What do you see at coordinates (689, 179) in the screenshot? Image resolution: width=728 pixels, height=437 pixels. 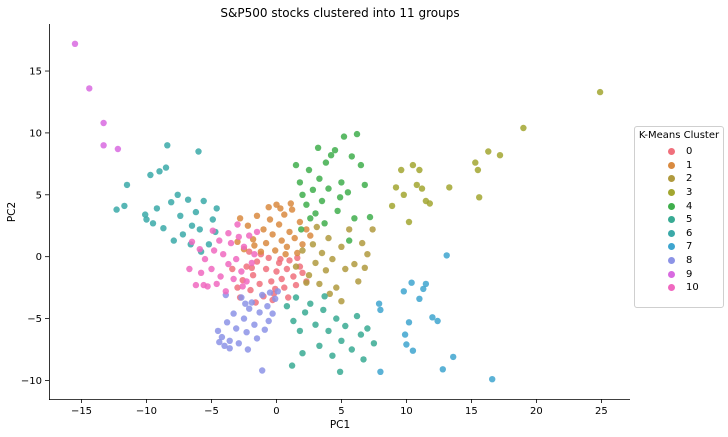 I see `legend-label: 2` at bounding box center [689, 179].